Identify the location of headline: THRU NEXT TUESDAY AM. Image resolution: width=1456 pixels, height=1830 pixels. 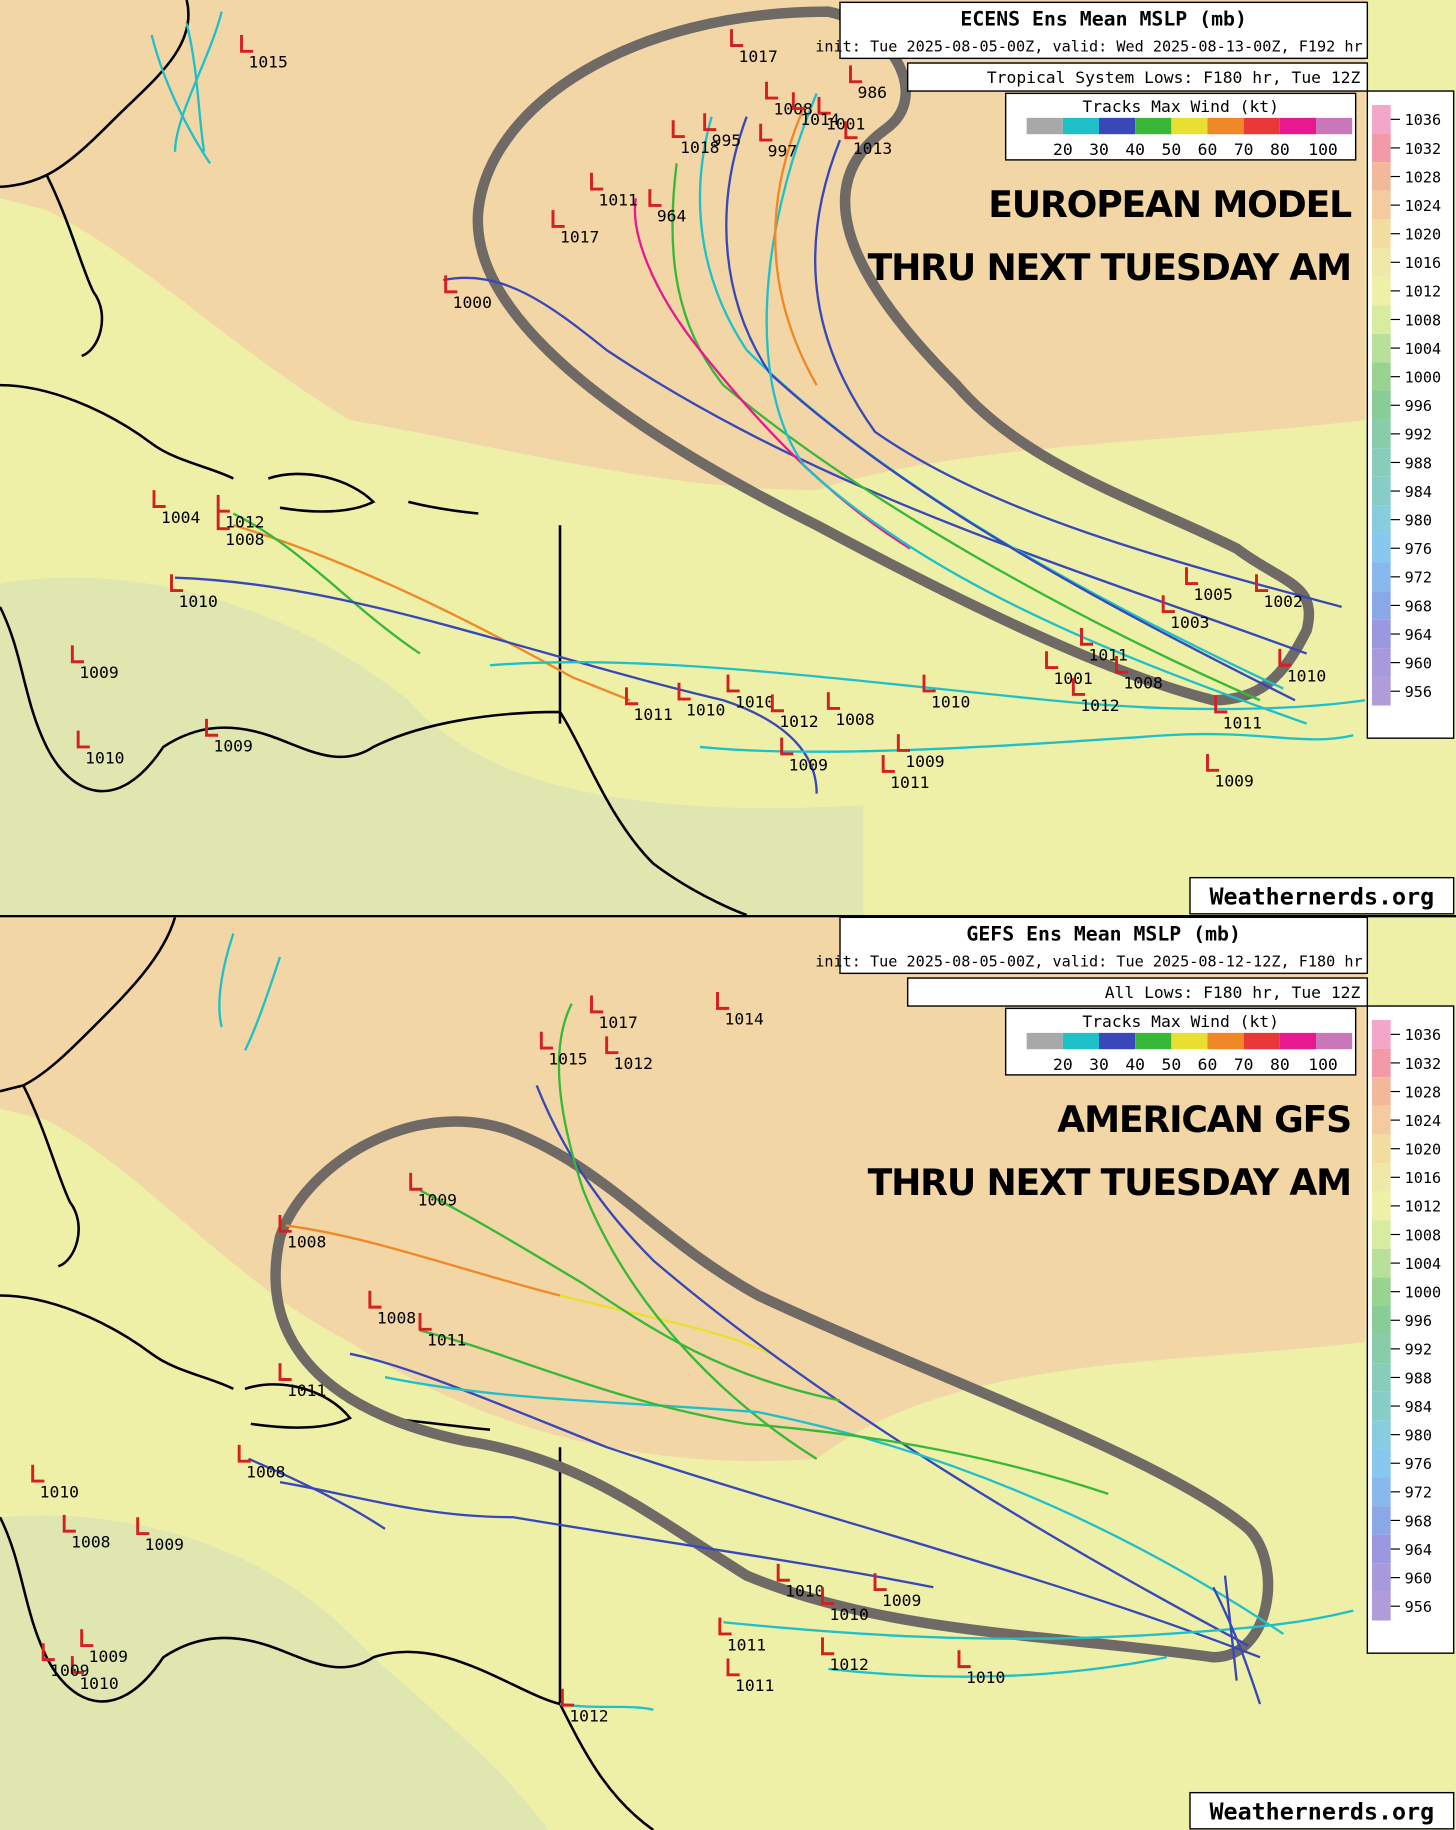
(1109, 1182).